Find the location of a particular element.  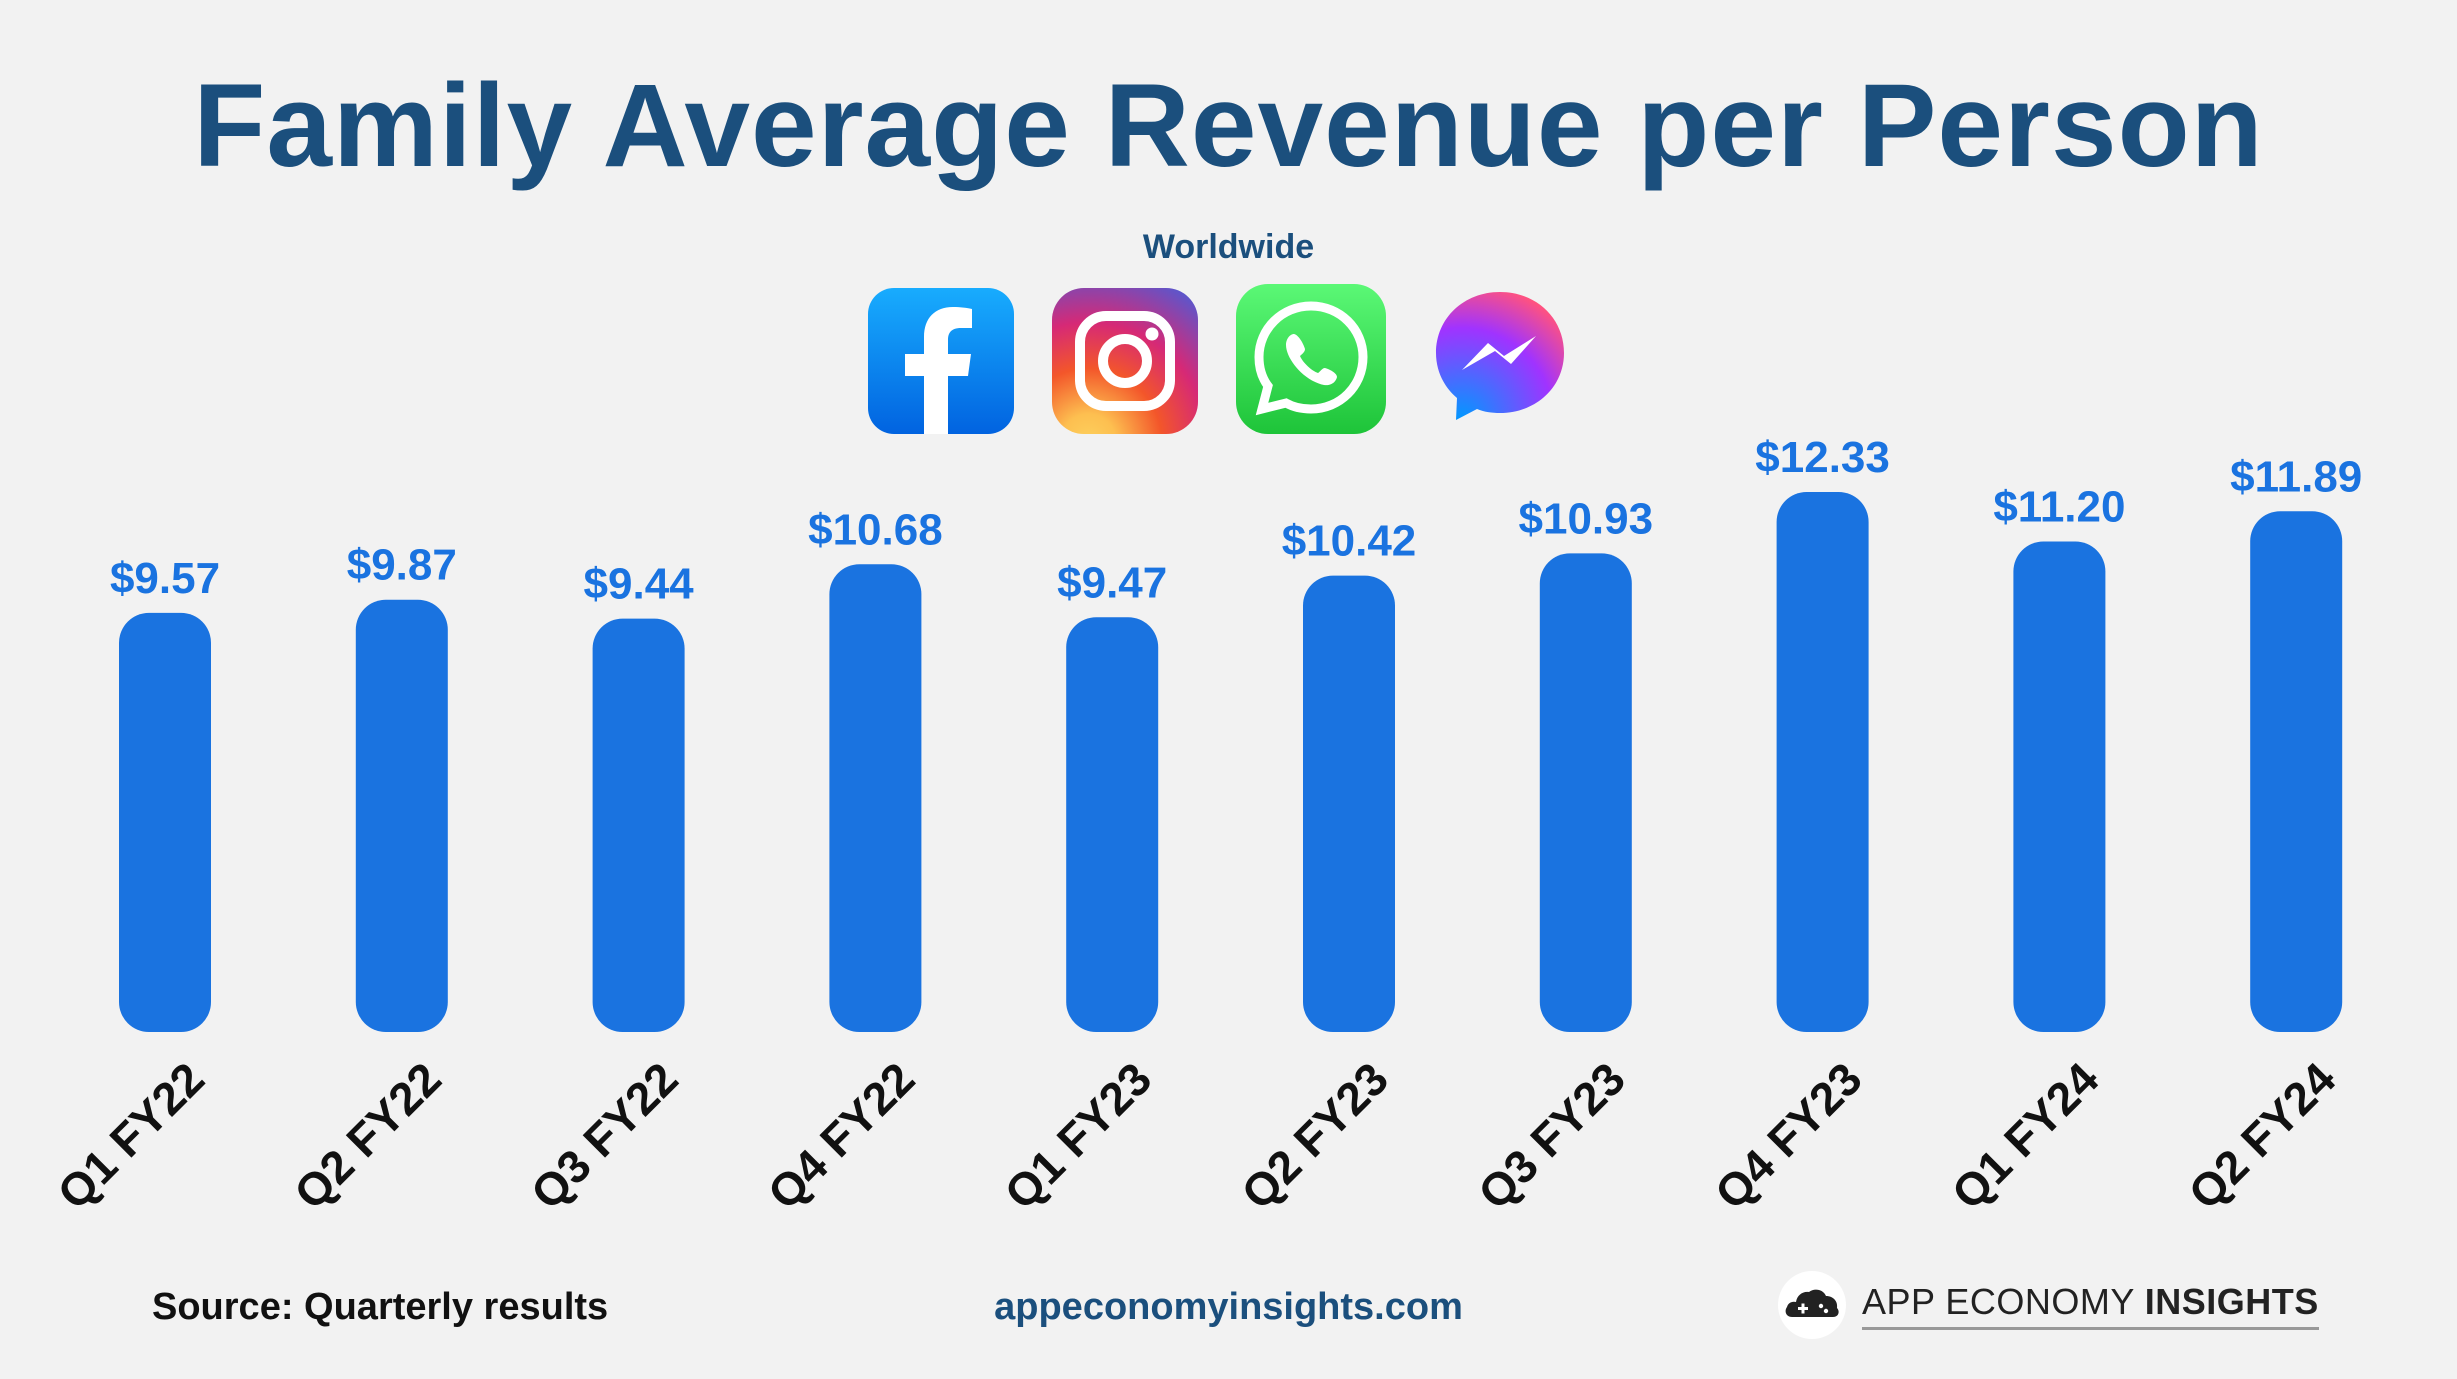

instagram-icon is located at coordinates (1125, 361).